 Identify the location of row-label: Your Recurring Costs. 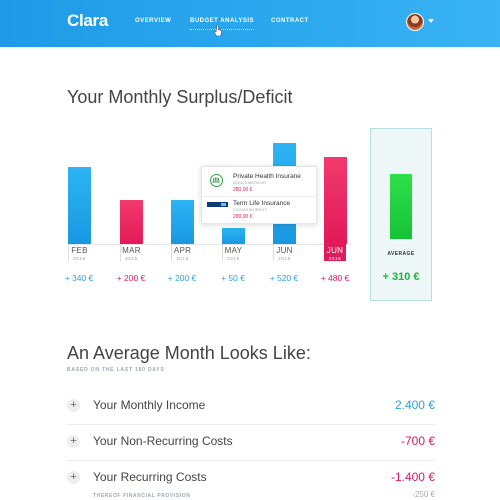
(150, 477).